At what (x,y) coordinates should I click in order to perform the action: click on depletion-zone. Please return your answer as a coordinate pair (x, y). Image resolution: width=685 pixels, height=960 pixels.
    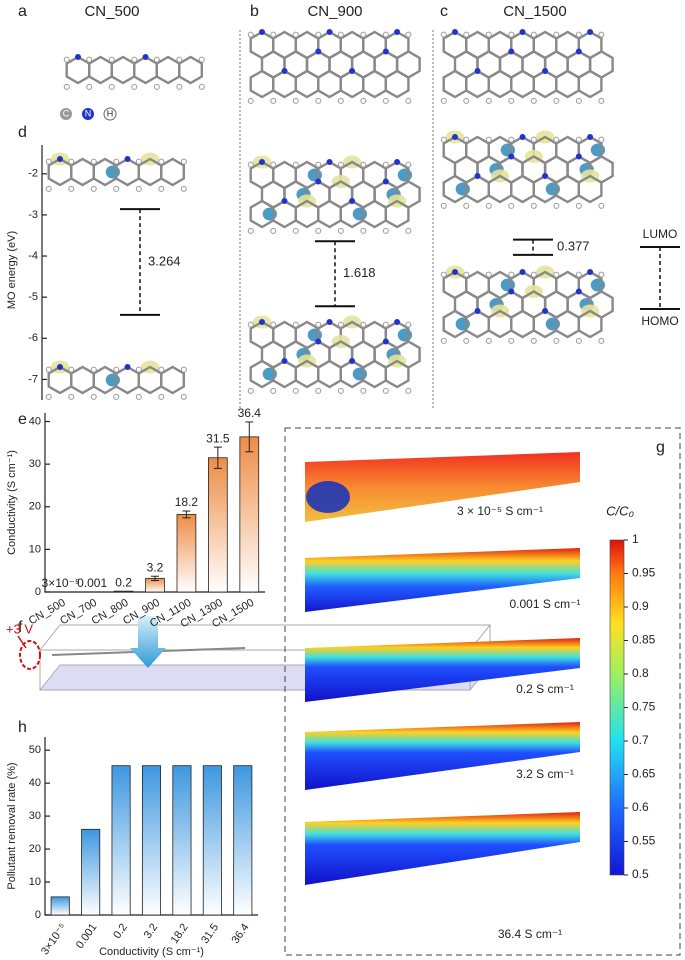
    Looking at the image, I should click on (328, 497).